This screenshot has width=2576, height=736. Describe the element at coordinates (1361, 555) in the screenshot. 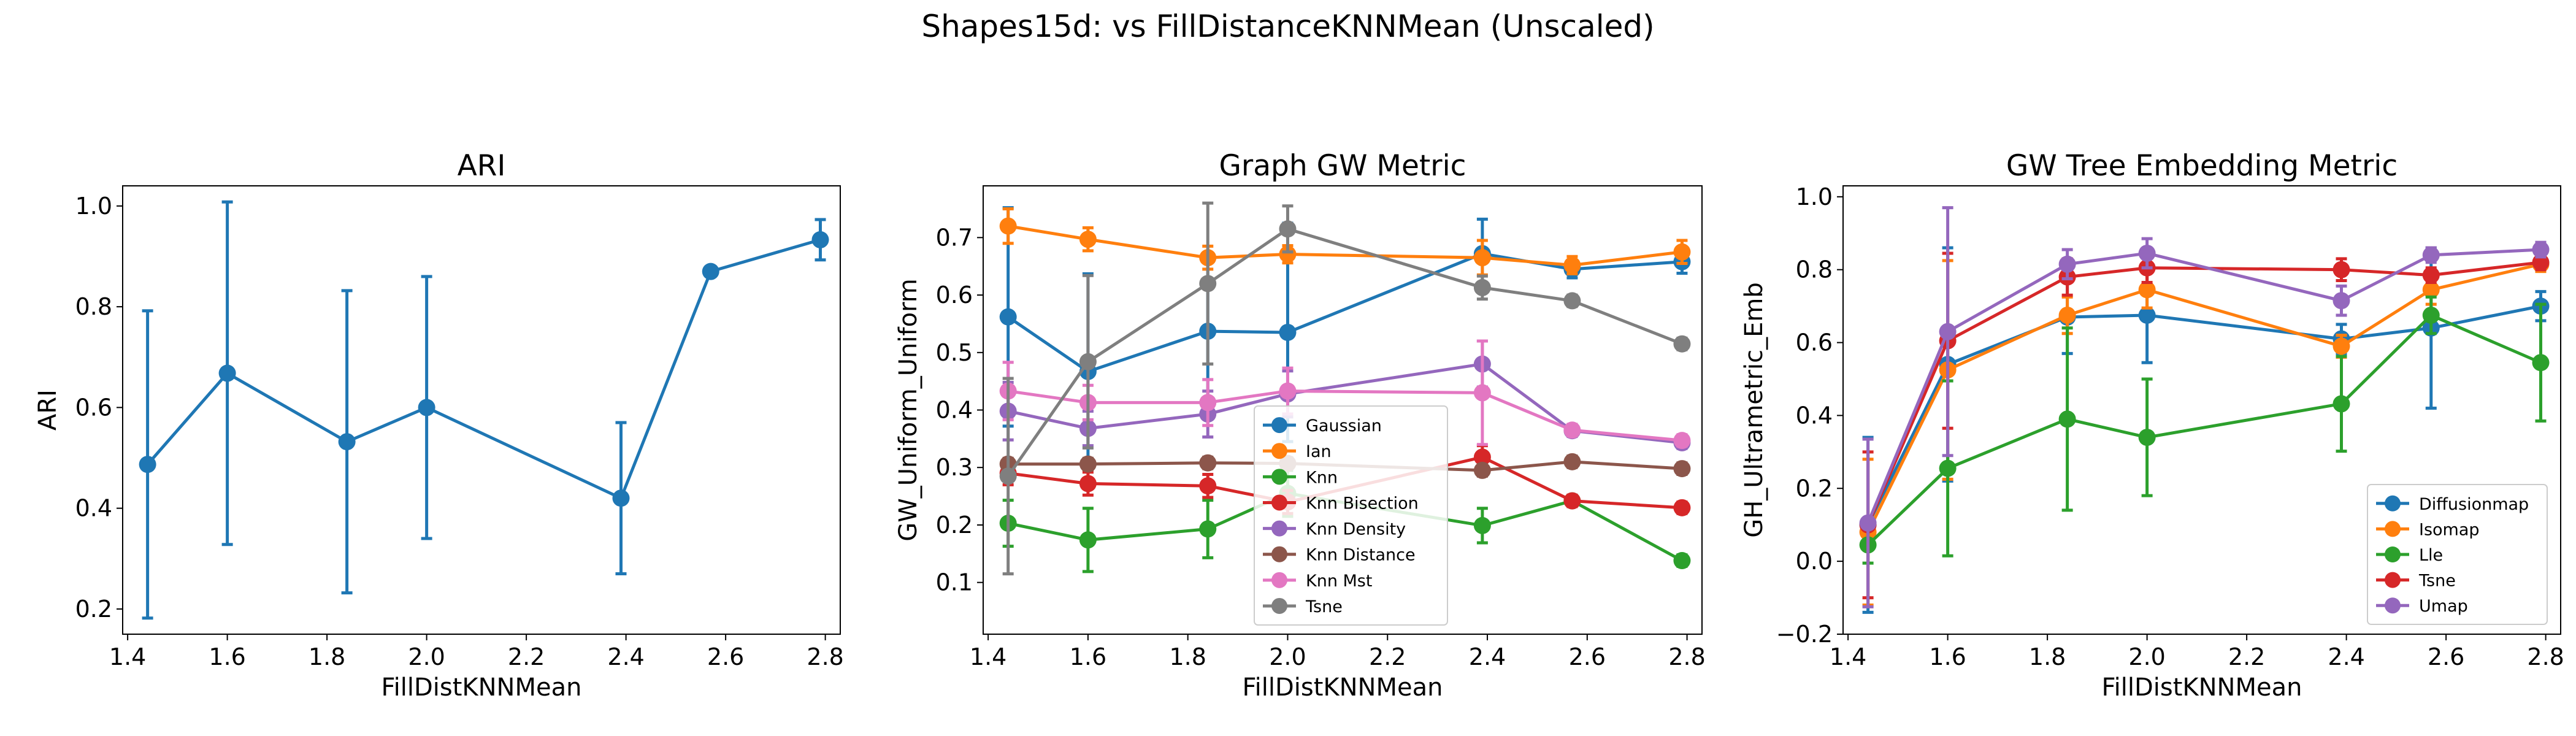

I see `legend-label: Knn Distance` at that location.